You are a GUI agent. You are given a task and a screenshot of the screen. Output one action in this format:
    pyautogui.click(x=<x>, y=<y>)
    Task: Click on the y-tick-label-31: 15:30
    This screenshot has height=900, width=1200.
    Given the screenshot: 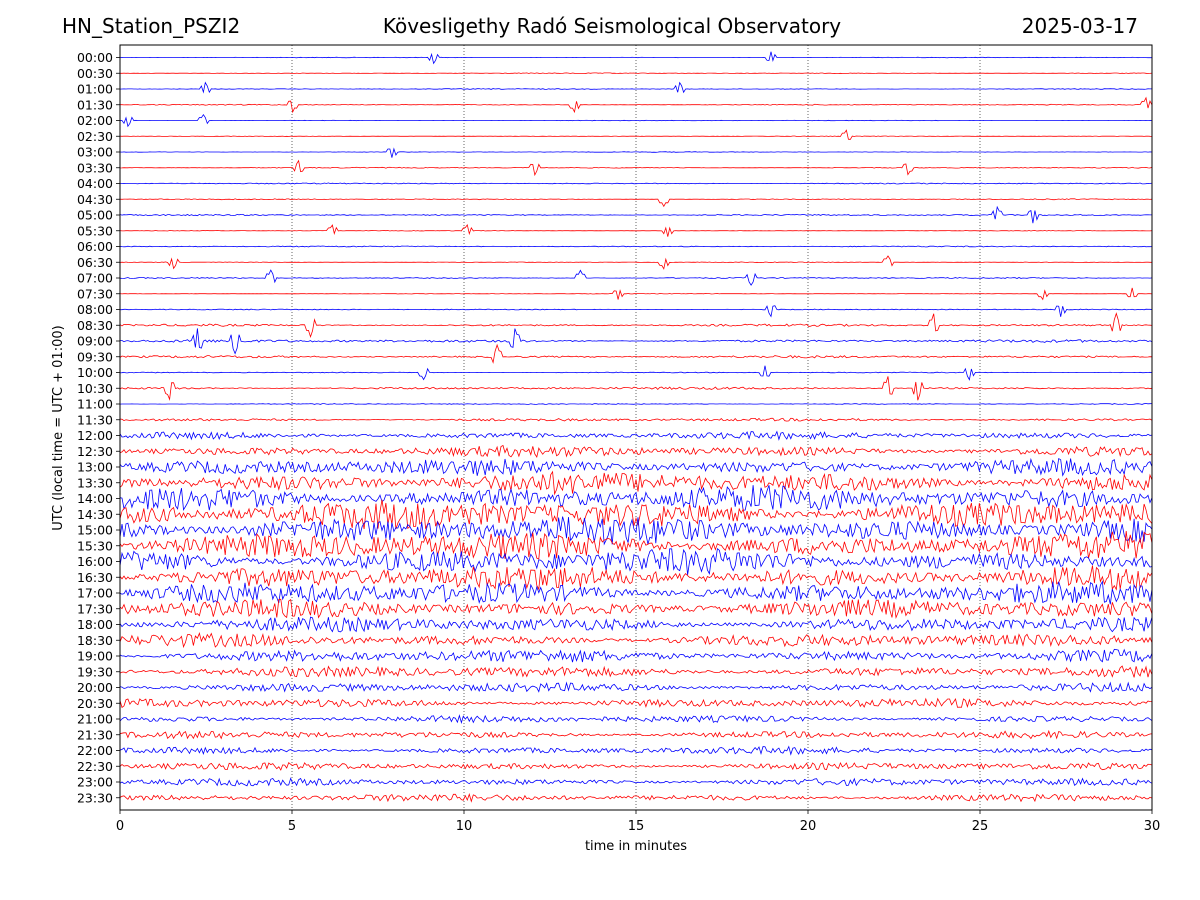 What is the action you would take?
    pyautogui.click(x=95, y=545)
    